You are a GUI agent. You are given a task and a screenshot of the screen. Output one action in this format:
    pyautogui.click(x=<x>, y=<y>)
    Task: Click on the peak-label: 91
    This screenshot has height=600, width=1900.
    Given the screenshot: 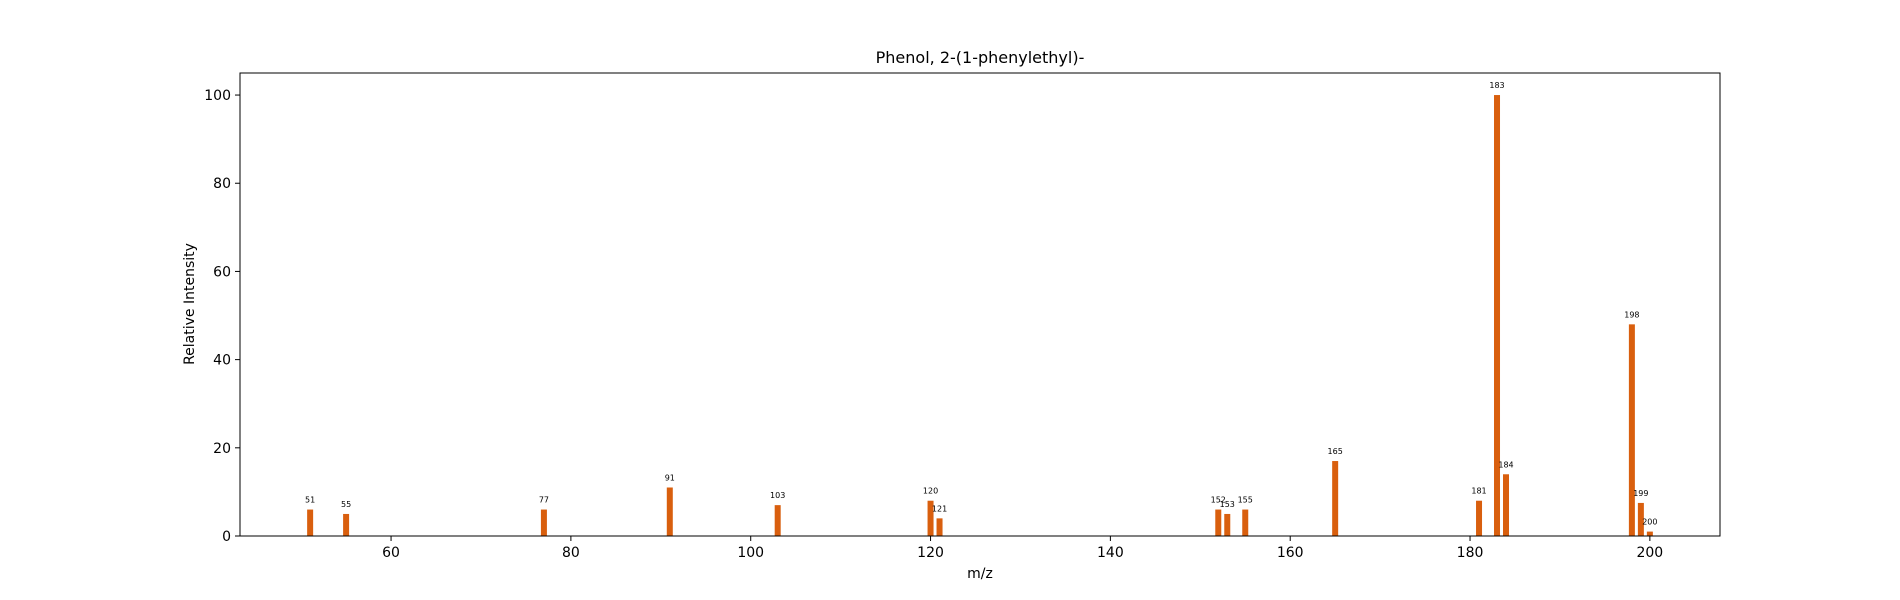 What is the action you would take?
    pyautogui.click(x=670, y=477)
    